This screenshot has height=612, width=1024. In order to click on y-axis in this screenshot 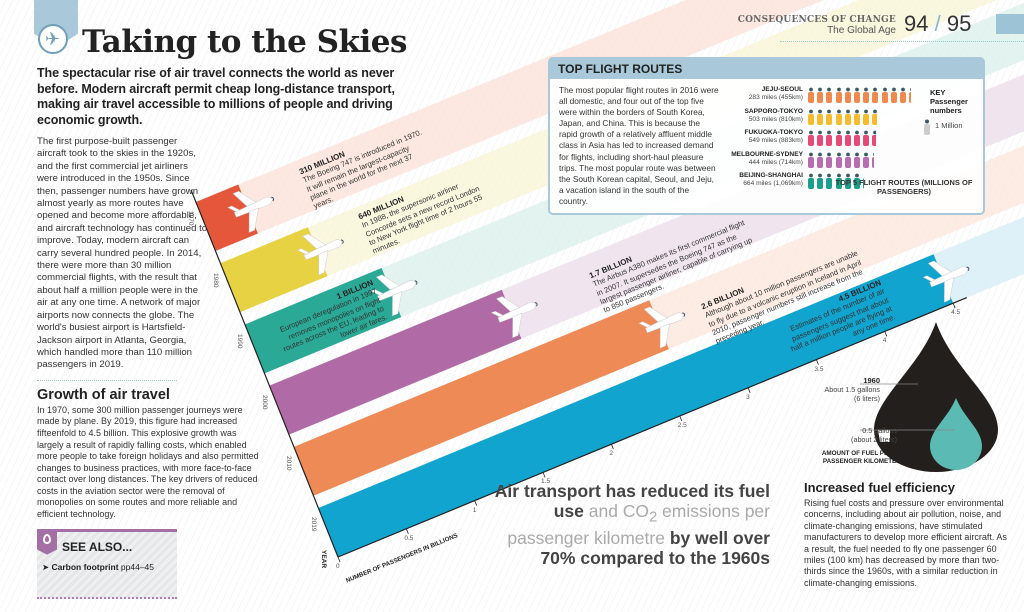, I will do `click(264, 373)`.